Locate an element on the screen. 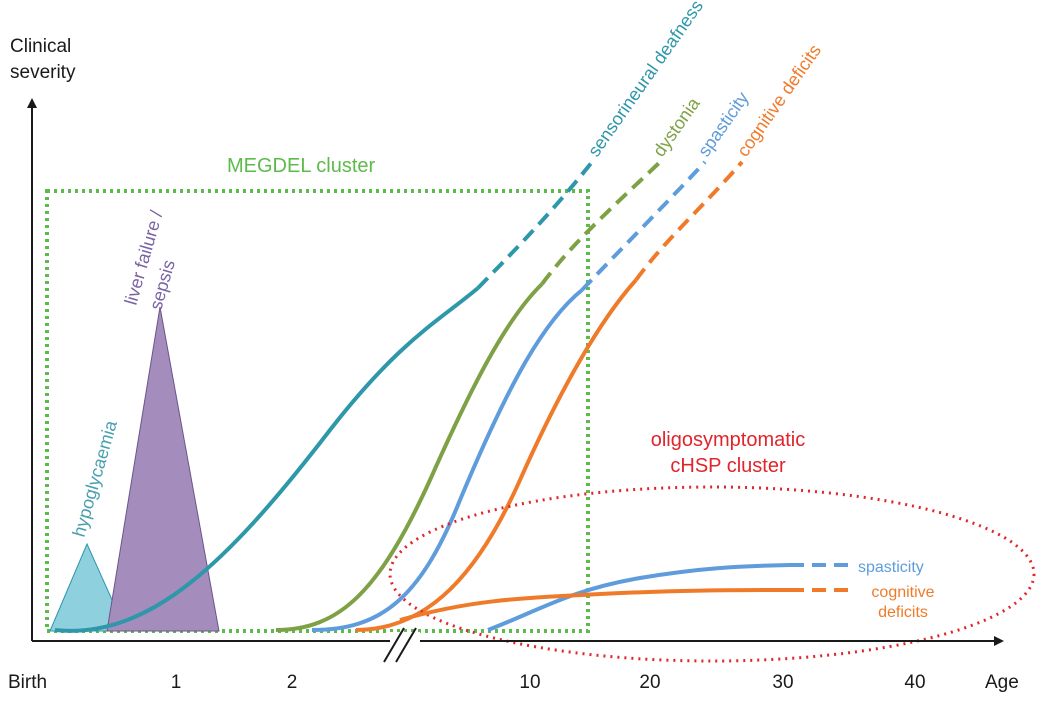 The image size is (1044, 712). x-tick-label: 40 is located at coordinates (914, 682).